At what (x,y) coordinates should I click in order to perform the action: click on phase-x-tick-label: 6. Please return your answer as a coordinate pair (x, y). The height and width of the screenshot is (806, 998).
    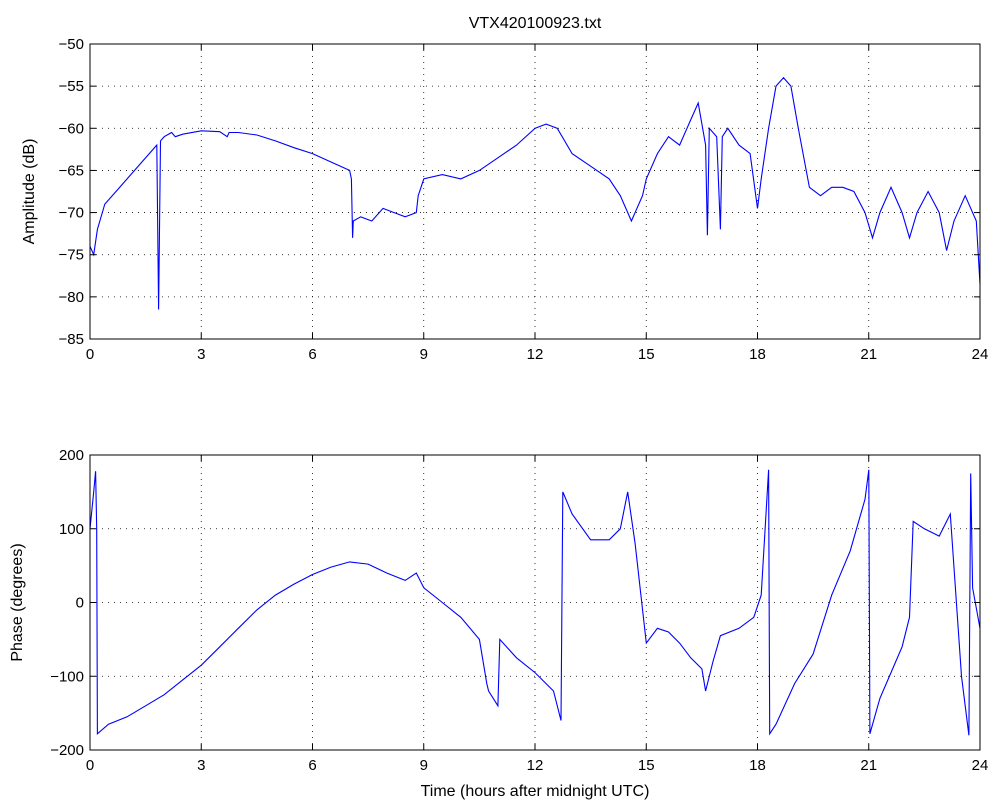
    Looking at the image, I should click on (312, 765).